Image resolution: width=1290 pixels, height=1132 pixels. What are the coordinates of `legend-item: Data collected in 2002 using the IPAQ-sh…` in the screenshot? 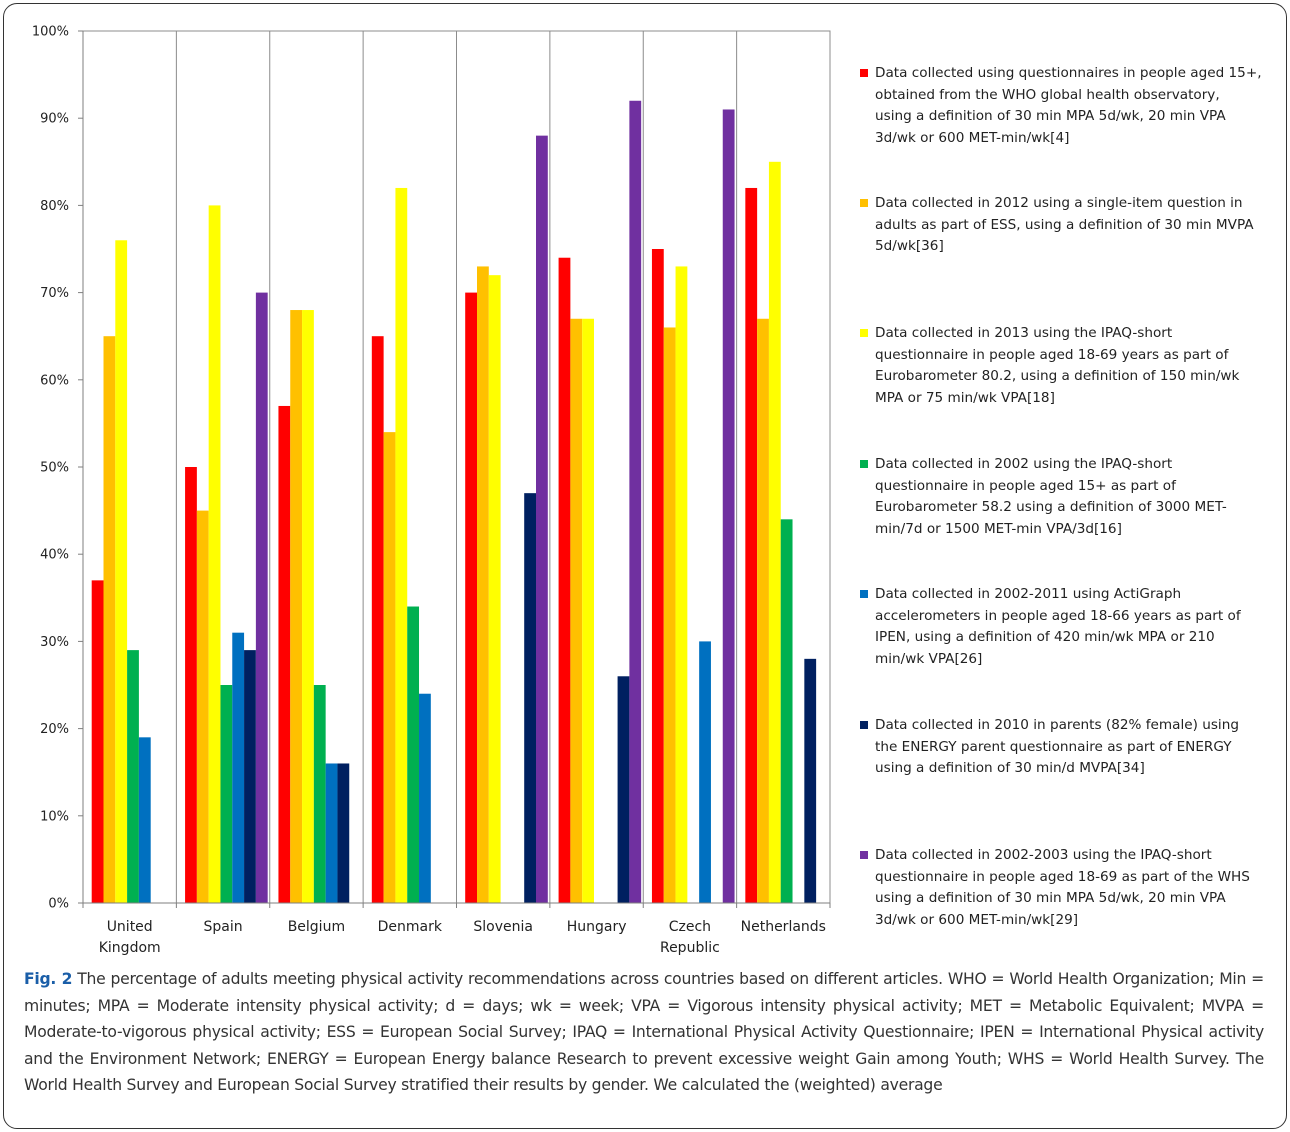 It's located at (1070, 497).